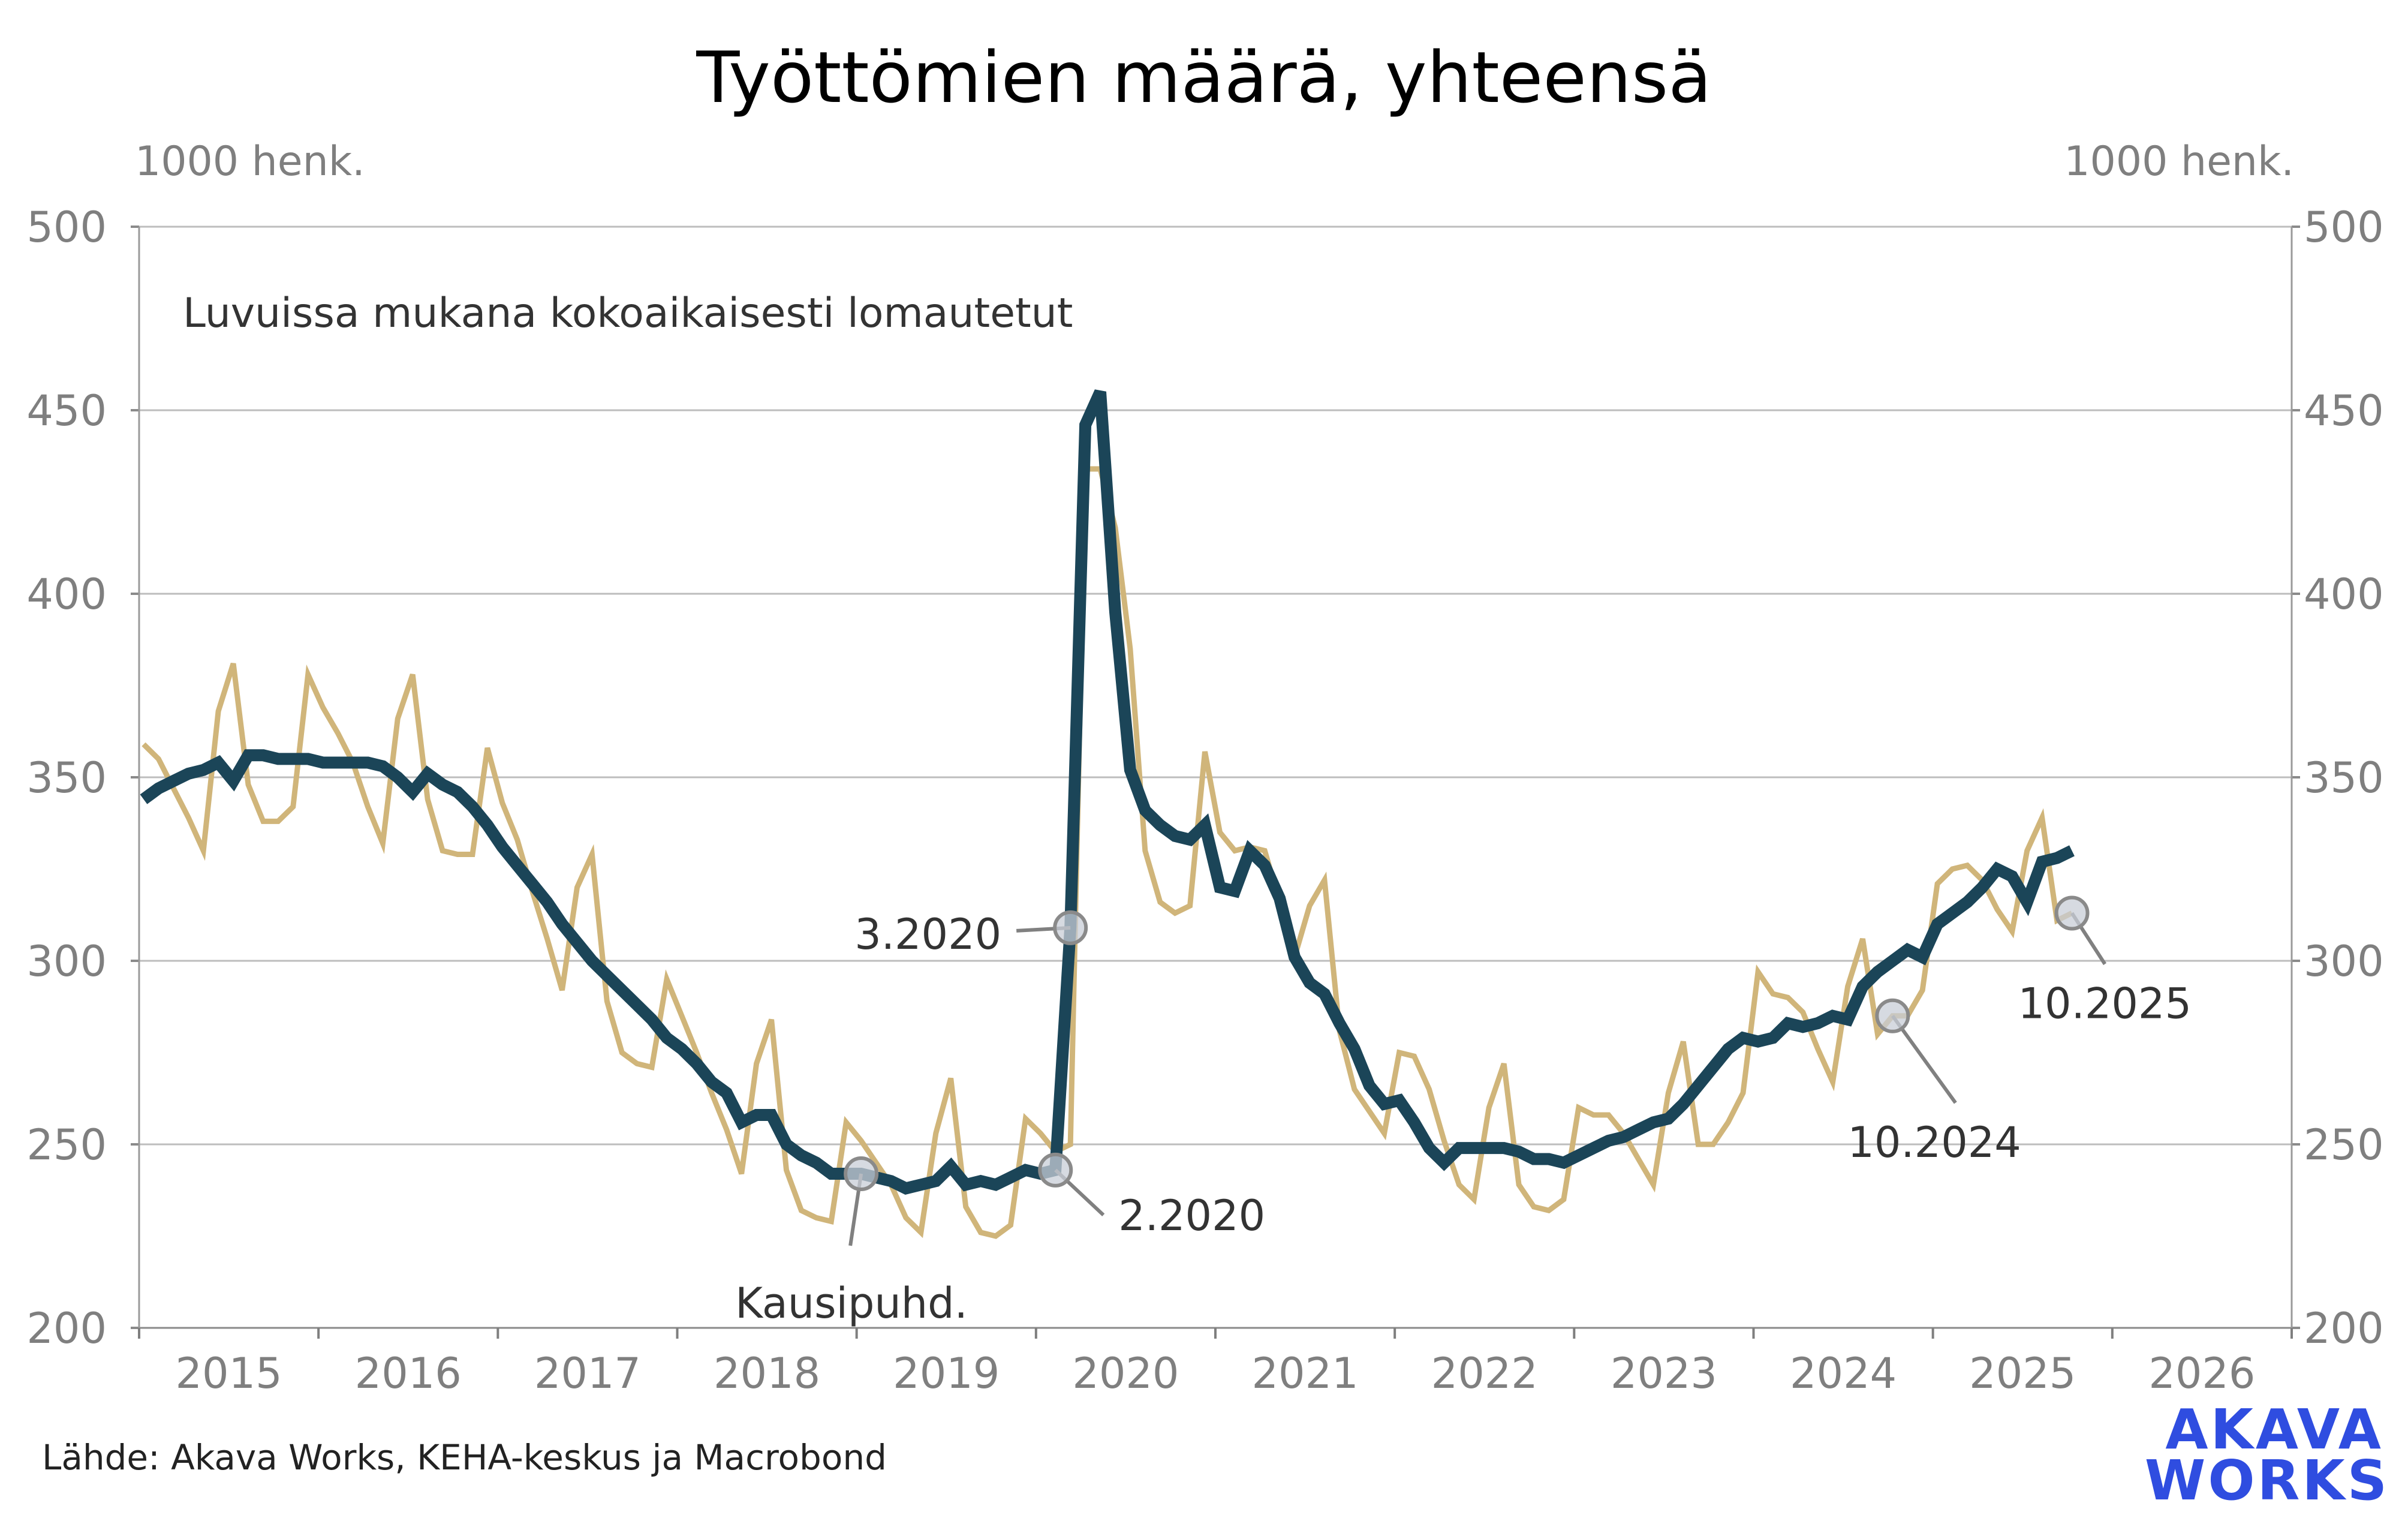  I want to click on y-tick-label-right: 250, so click(2344, 1145).